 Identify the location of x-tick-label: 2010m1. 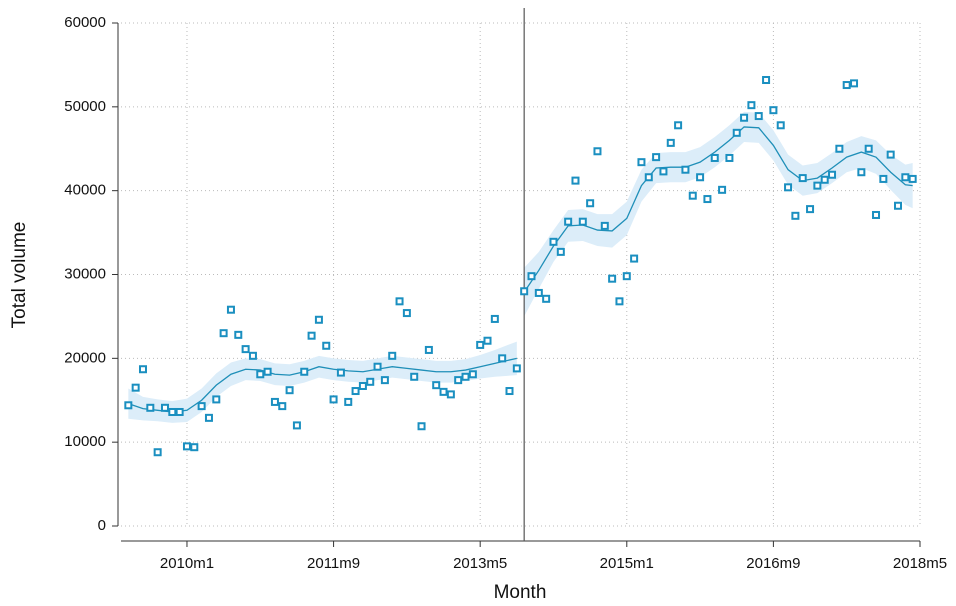
(187, 563).